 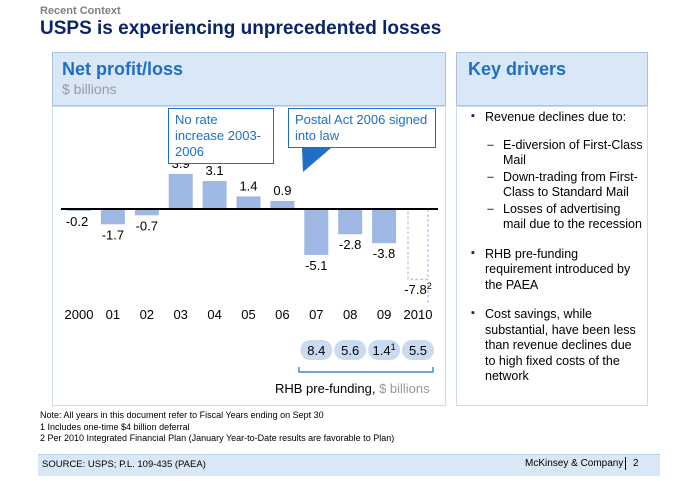 What do you see at coordinates (362, 128) in the screenshot?
I see `callout-postal-act: Postal Act 2006 signed into law` at bounding box center [362, 128].